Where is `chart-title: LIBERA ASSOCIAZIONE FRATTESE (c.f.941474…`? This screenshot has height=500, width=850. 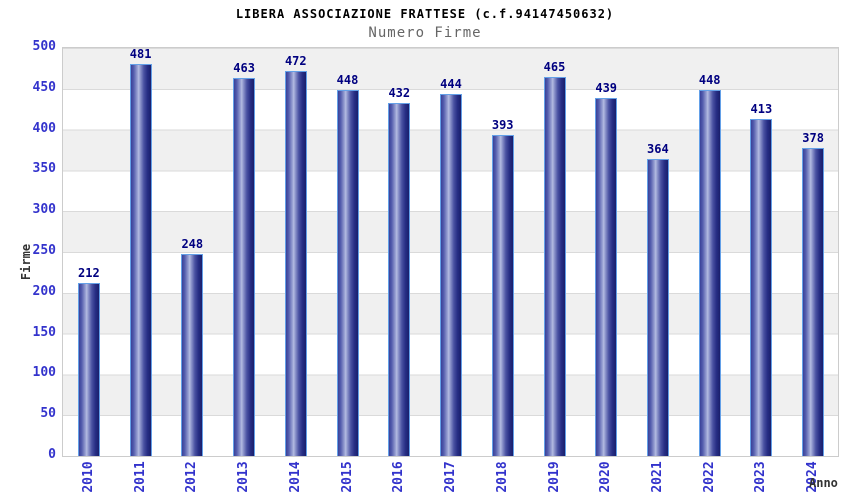 chart-title: LIBERA ASSOCIAZIONE FRATTESE (c.f.941474… is located at coordinates (425, 14).